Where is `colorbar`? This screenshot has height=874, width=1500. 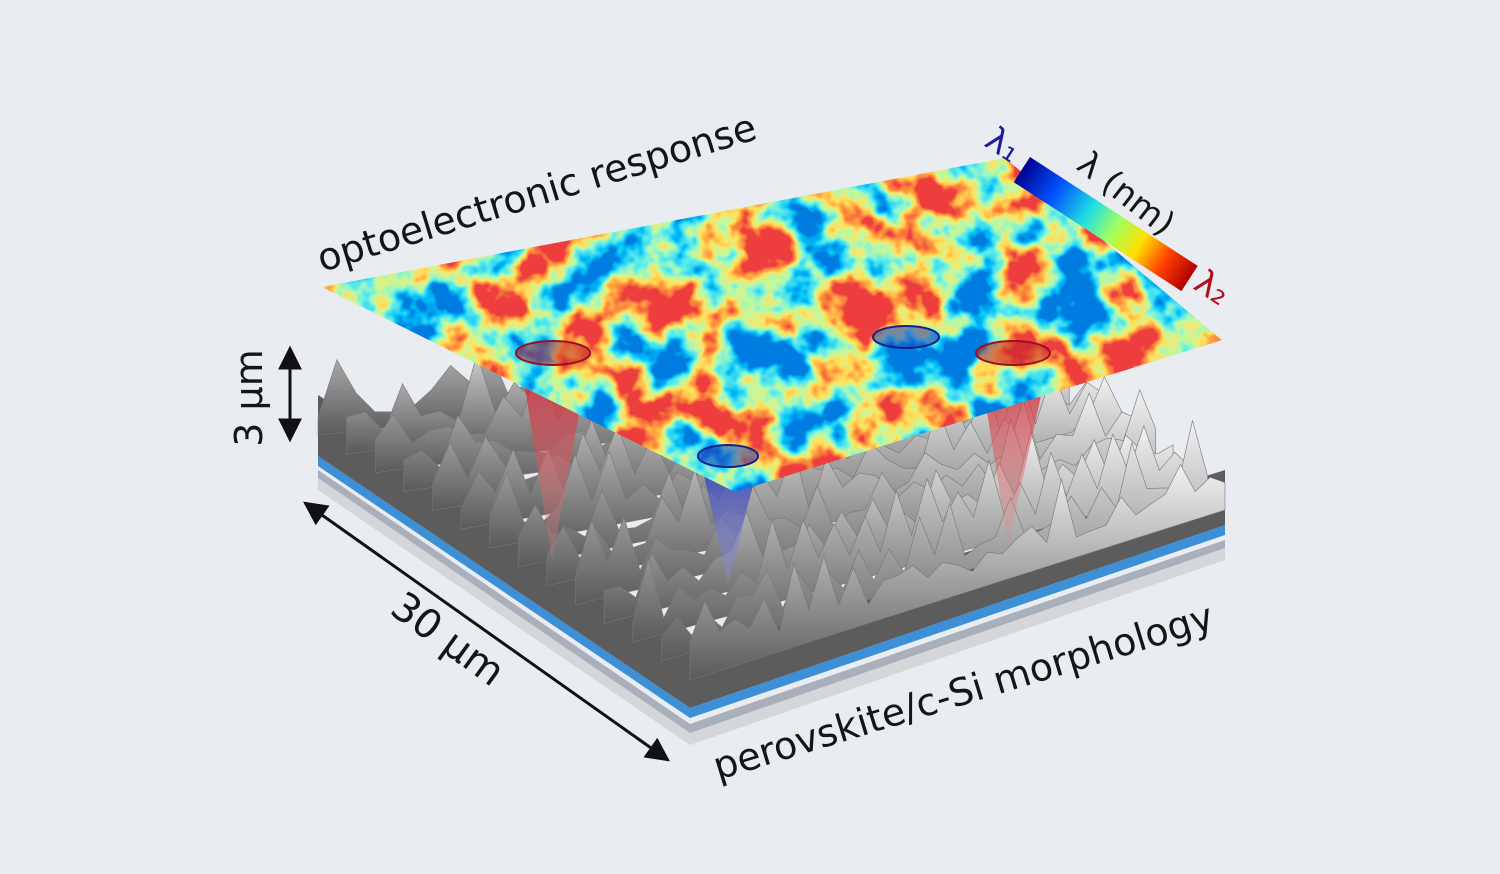 colorbar is located at coordinates (1105, 224).